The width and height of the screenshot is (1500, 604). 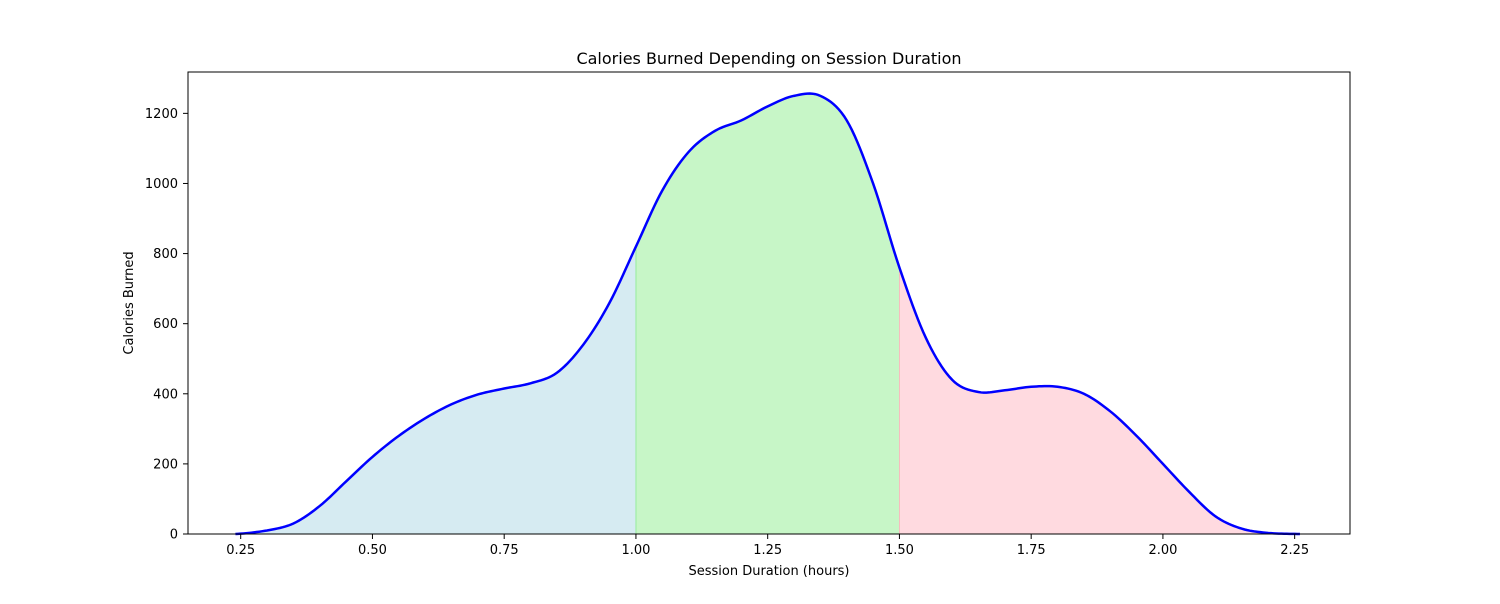 I want to click on y-tick-label: 1000, so click(x=161, y=184).